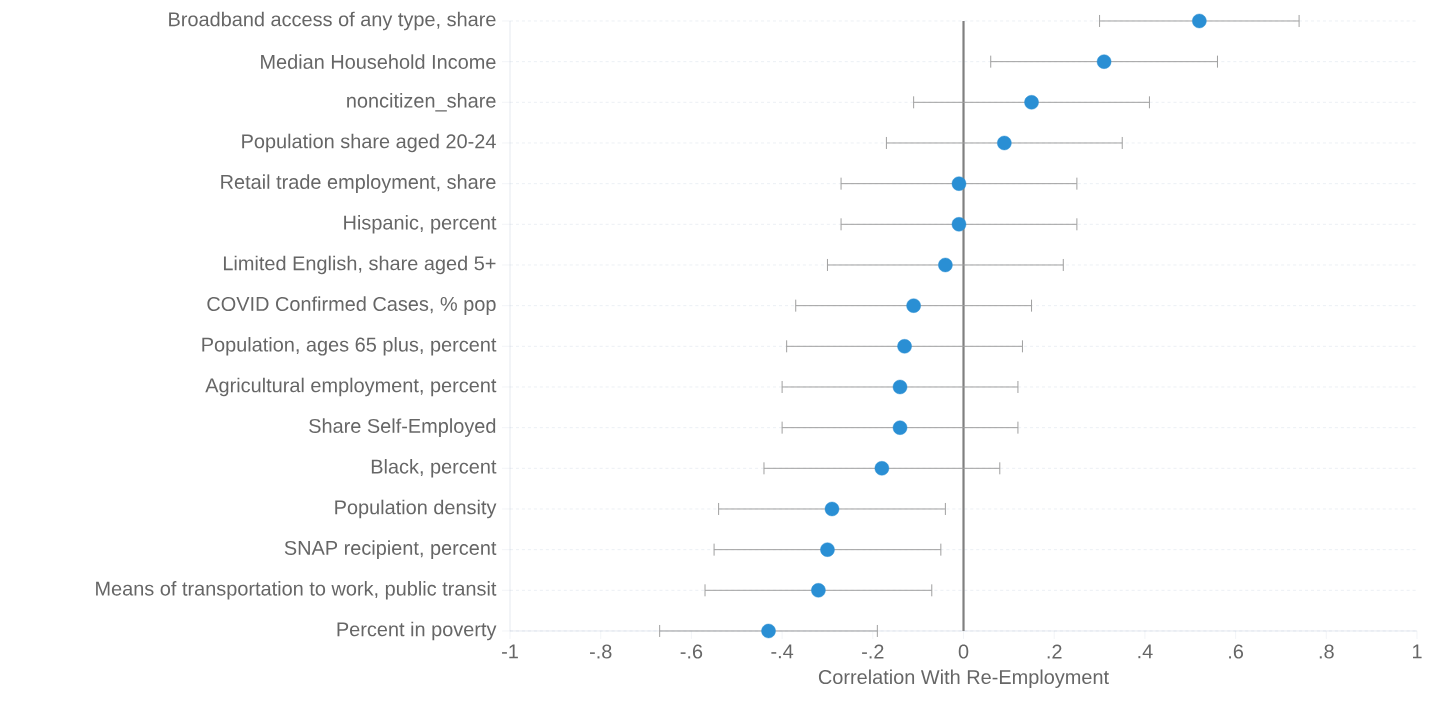  Describe the element at coordinates (1326, 651) in the screenshot. I see `x-tick-label: .8` at that location.